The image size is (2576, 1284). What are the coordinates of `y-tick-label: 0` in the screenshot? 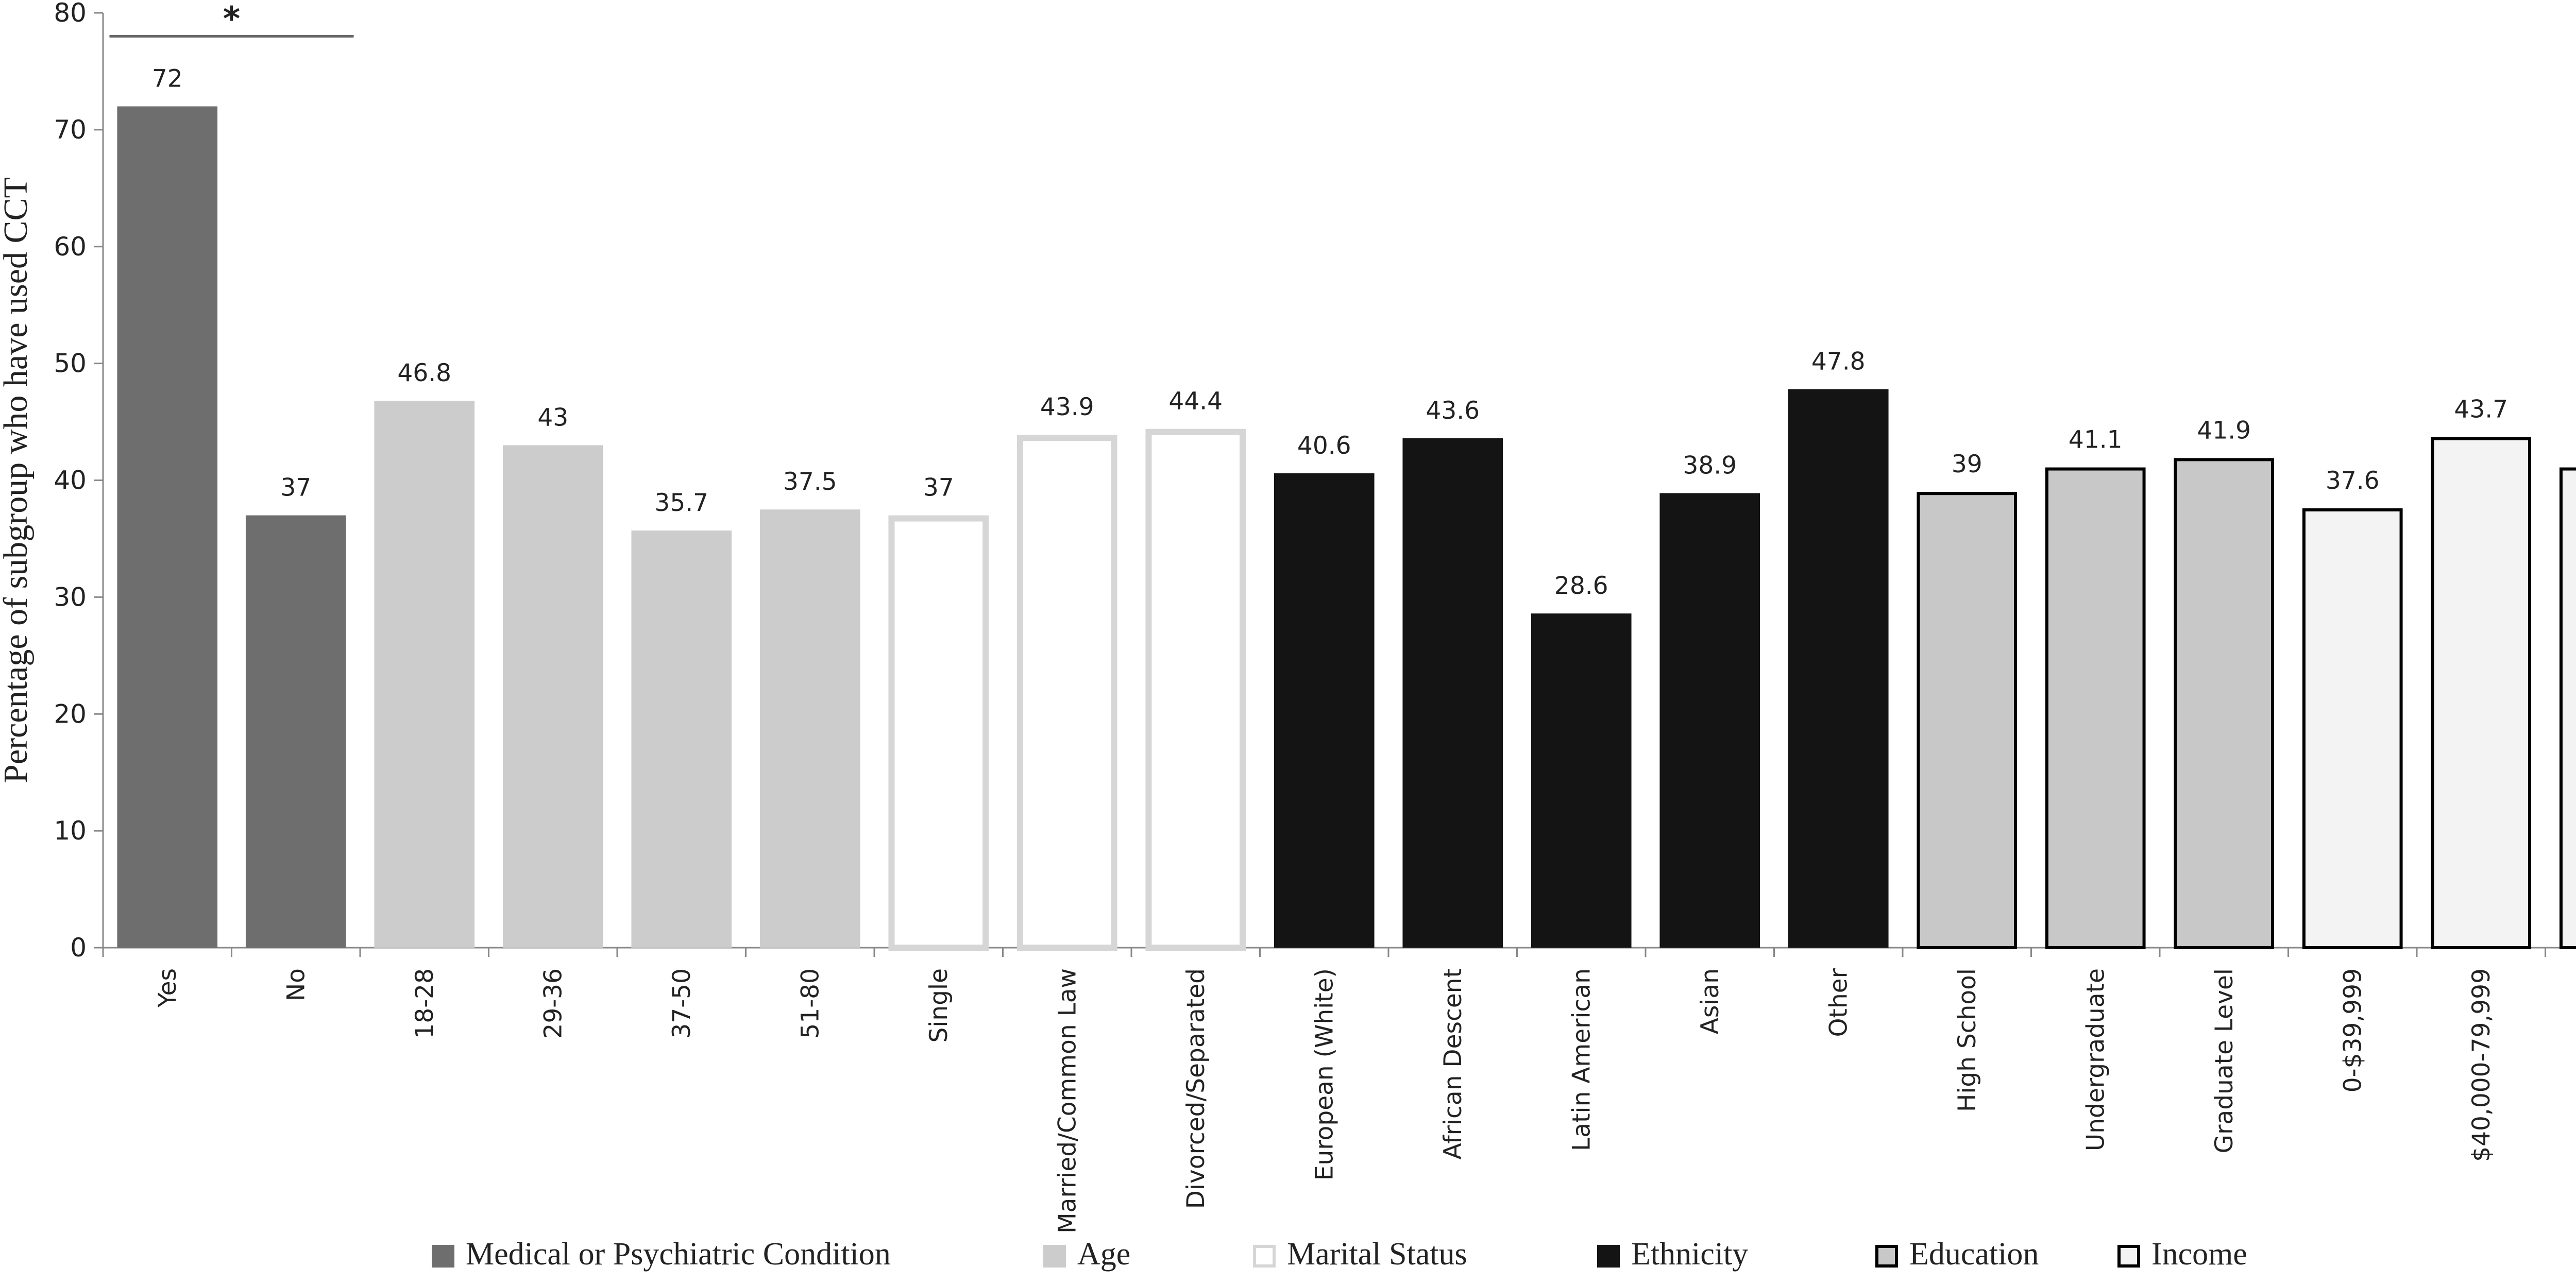 It's located at (79, 948).